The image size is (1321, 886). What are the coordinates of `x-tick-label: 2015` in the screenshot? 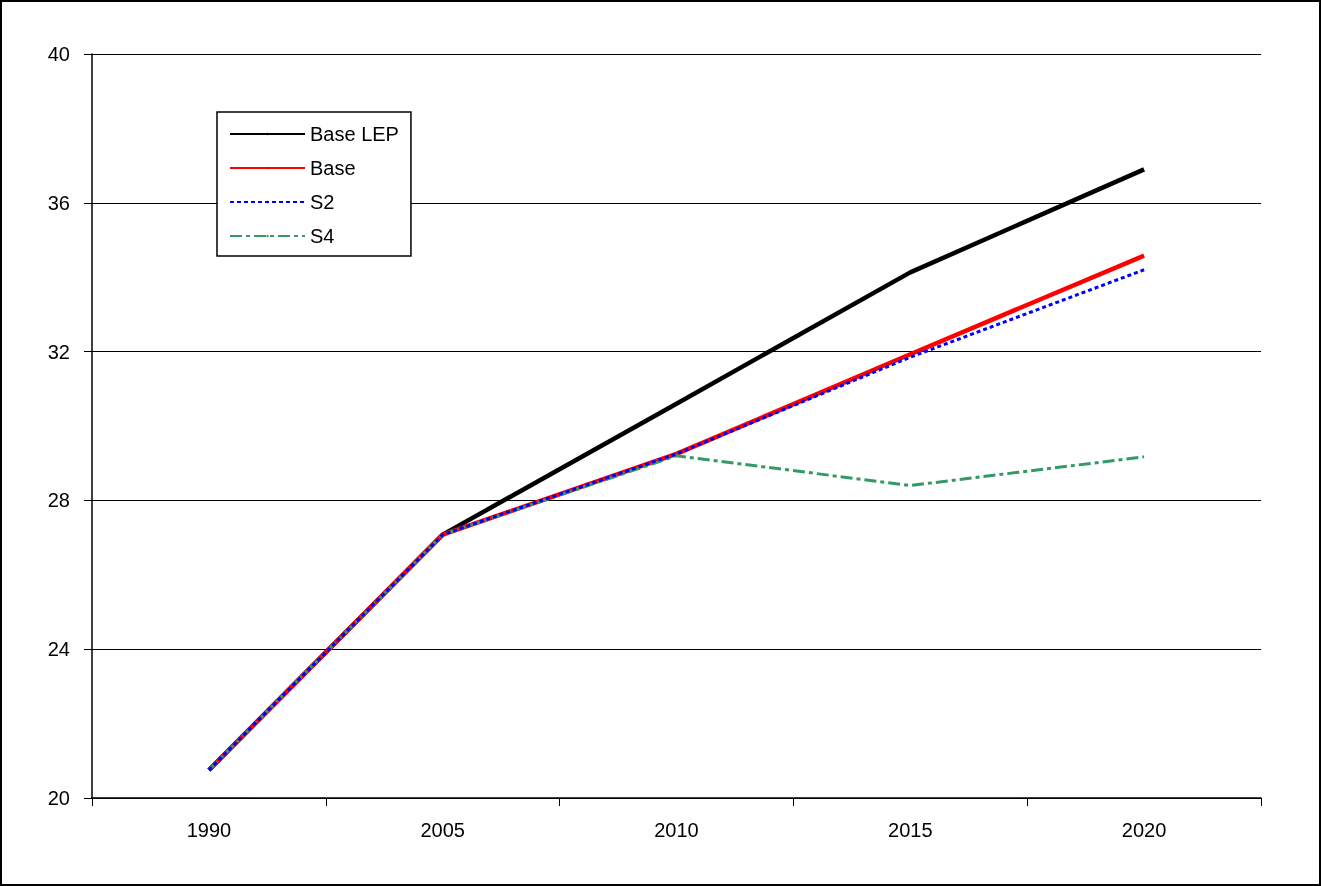 It's located at (910, 830).